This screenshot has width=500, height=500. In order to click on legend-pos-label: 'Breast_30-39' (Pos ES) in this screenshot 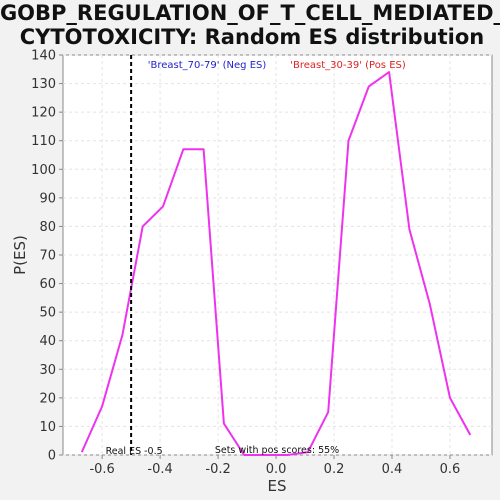, I will do `click(348, 65)`.